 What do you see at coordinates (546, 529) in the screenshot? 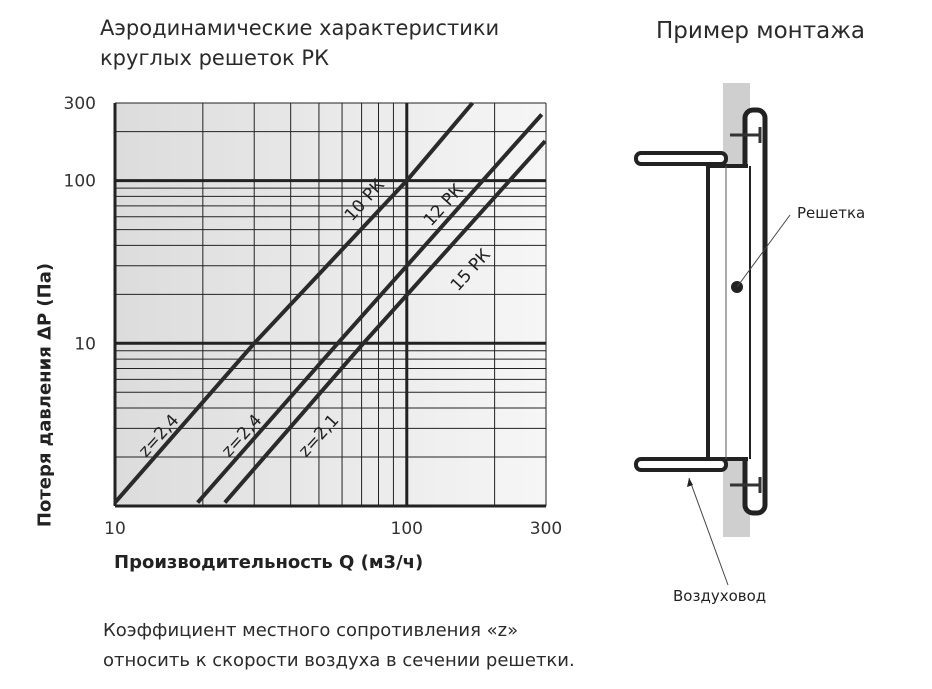
I see `x-tick-label: 300` at bounding box center [546, 529].